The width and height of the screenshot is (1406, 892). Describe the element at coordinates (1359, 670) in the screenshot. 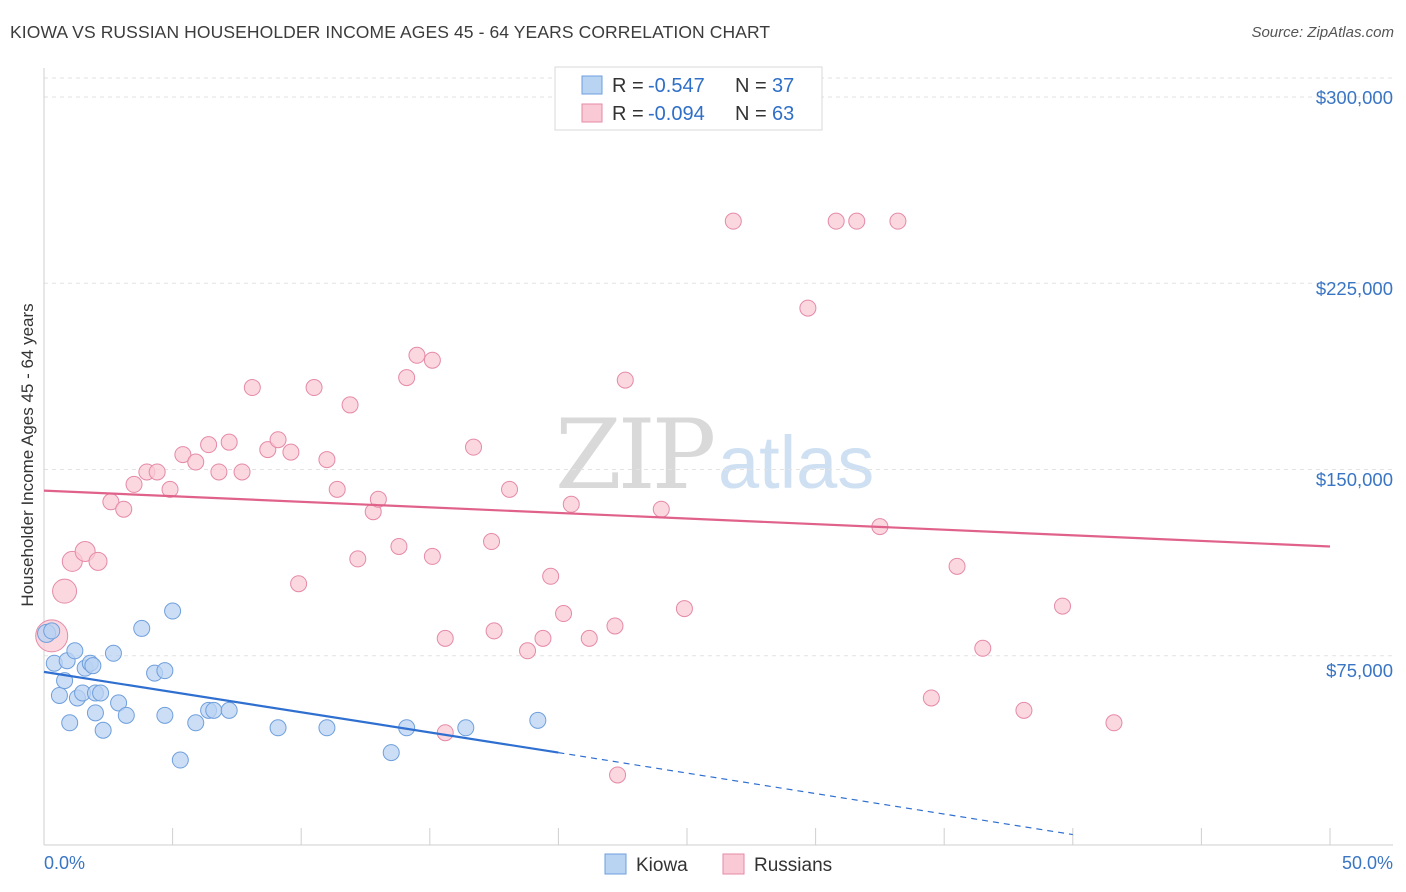

I see `y-tick-label-75000: $75,000` at that location.